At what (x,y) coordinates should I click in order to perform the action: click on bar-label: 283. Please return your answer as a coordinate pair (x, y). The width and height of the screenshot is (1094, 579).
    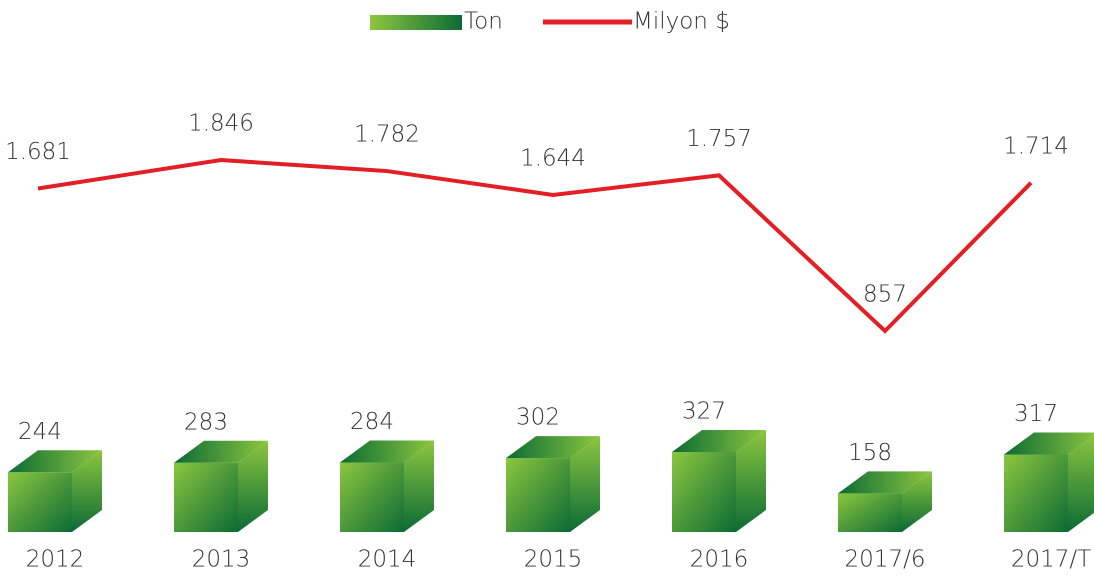
    Looking at the image, I should click on (206, 422).